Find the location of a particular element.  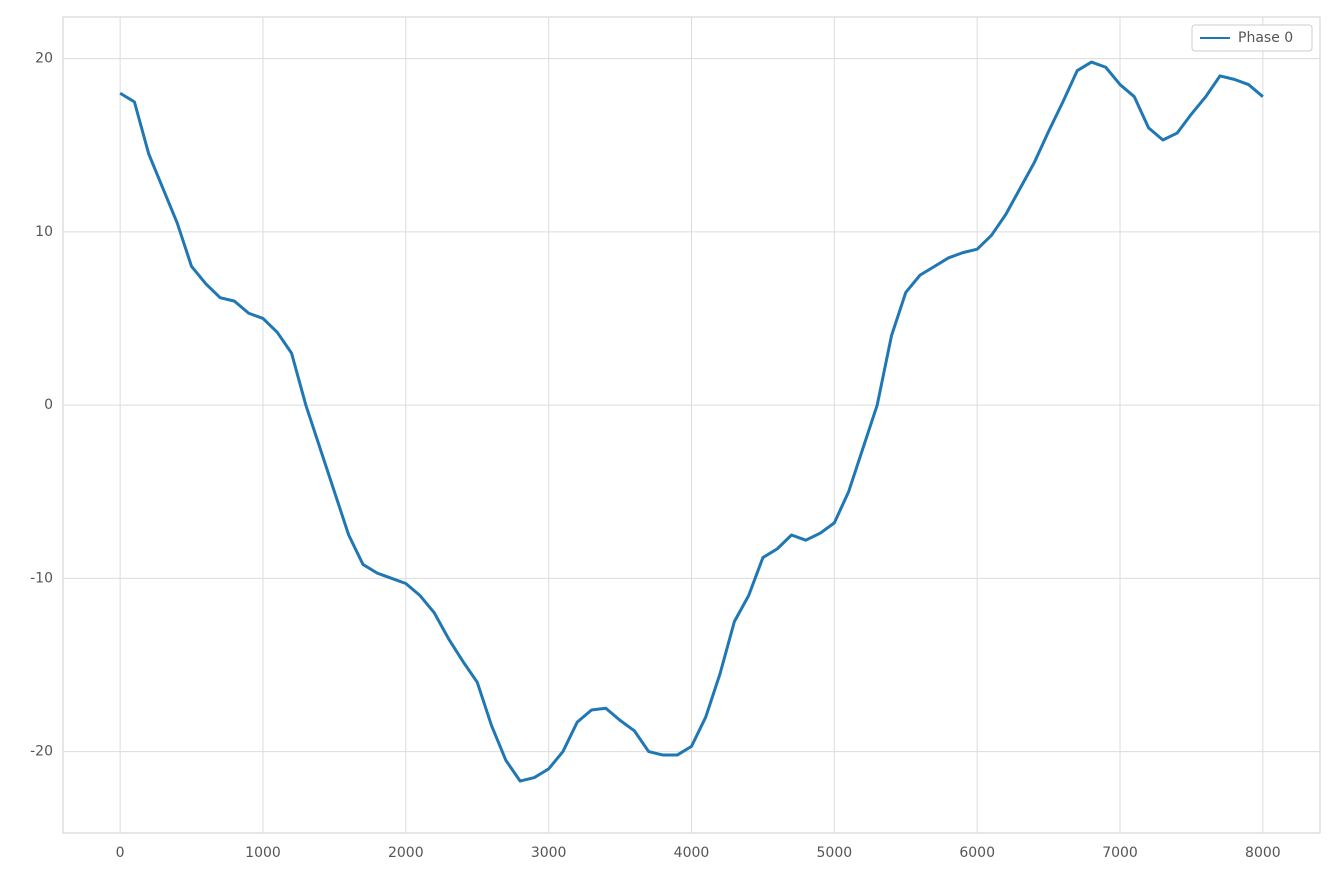

y-tick-label: -20 is located at coordinates (41, 752).